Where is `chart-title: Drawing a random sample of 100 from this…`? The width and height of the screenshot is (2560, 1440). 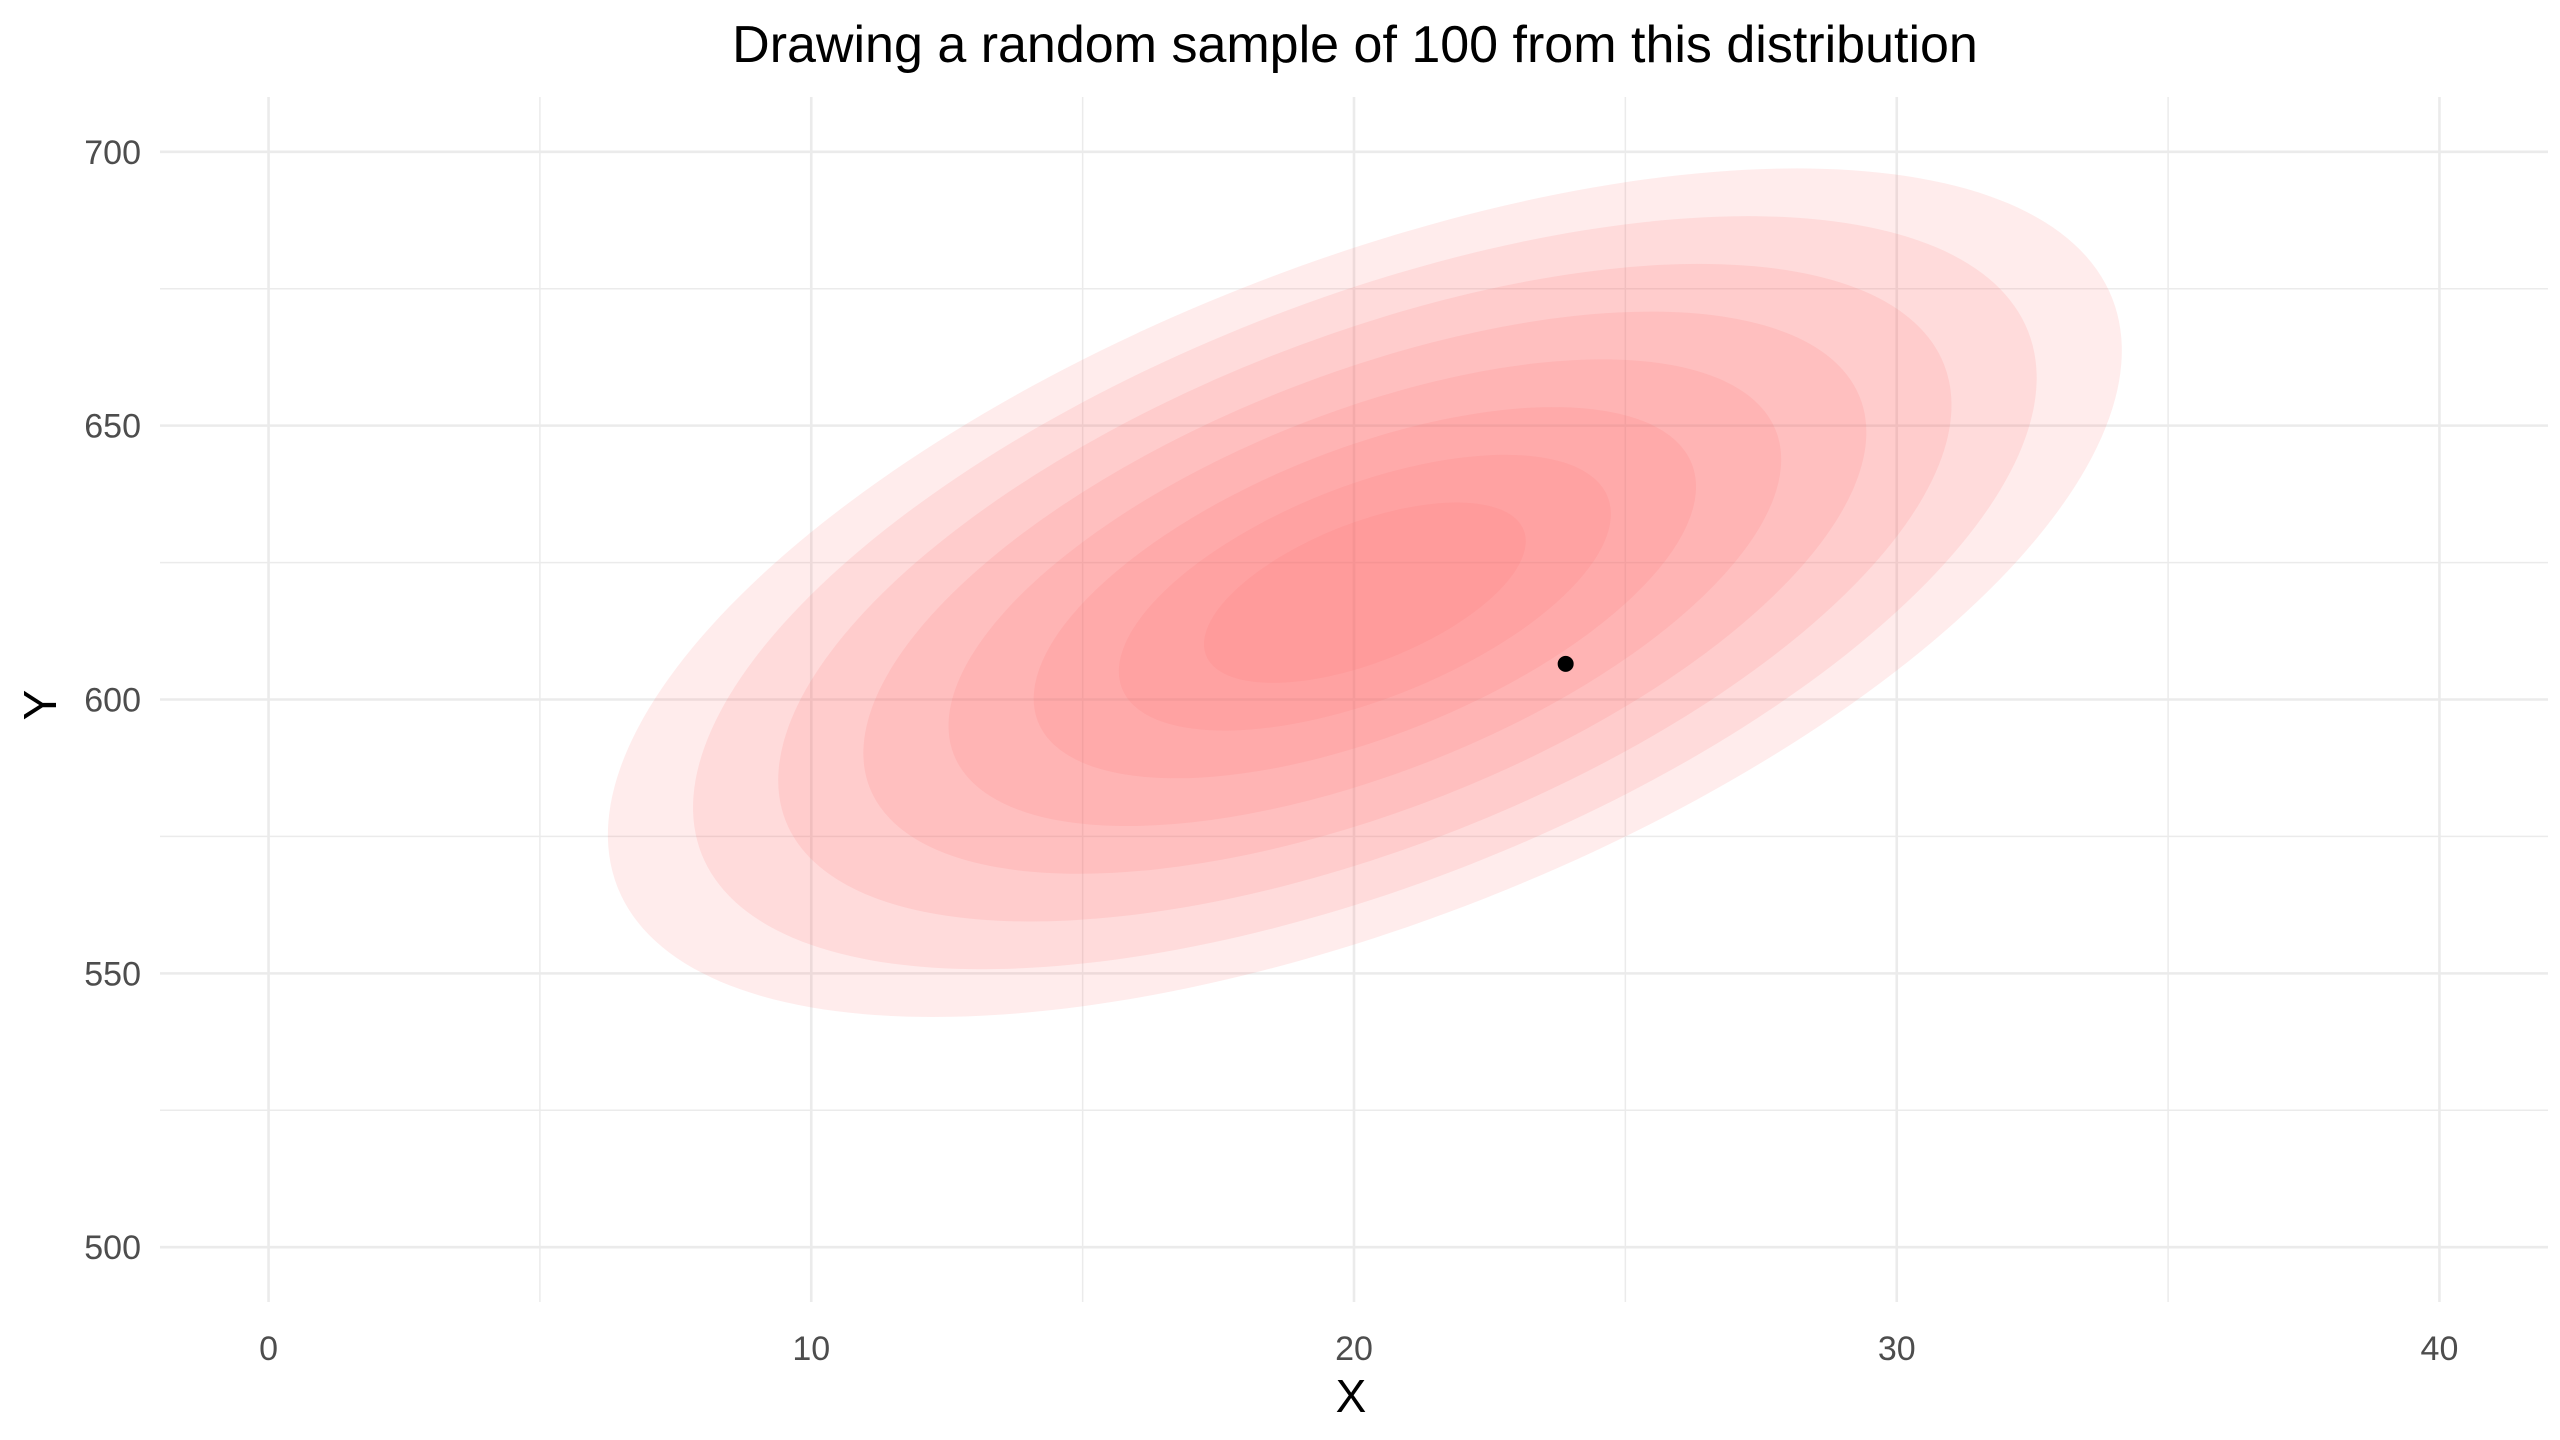
chart-title: Drawing a random sample of 100 from this… is located at coordinates (1355, 45).